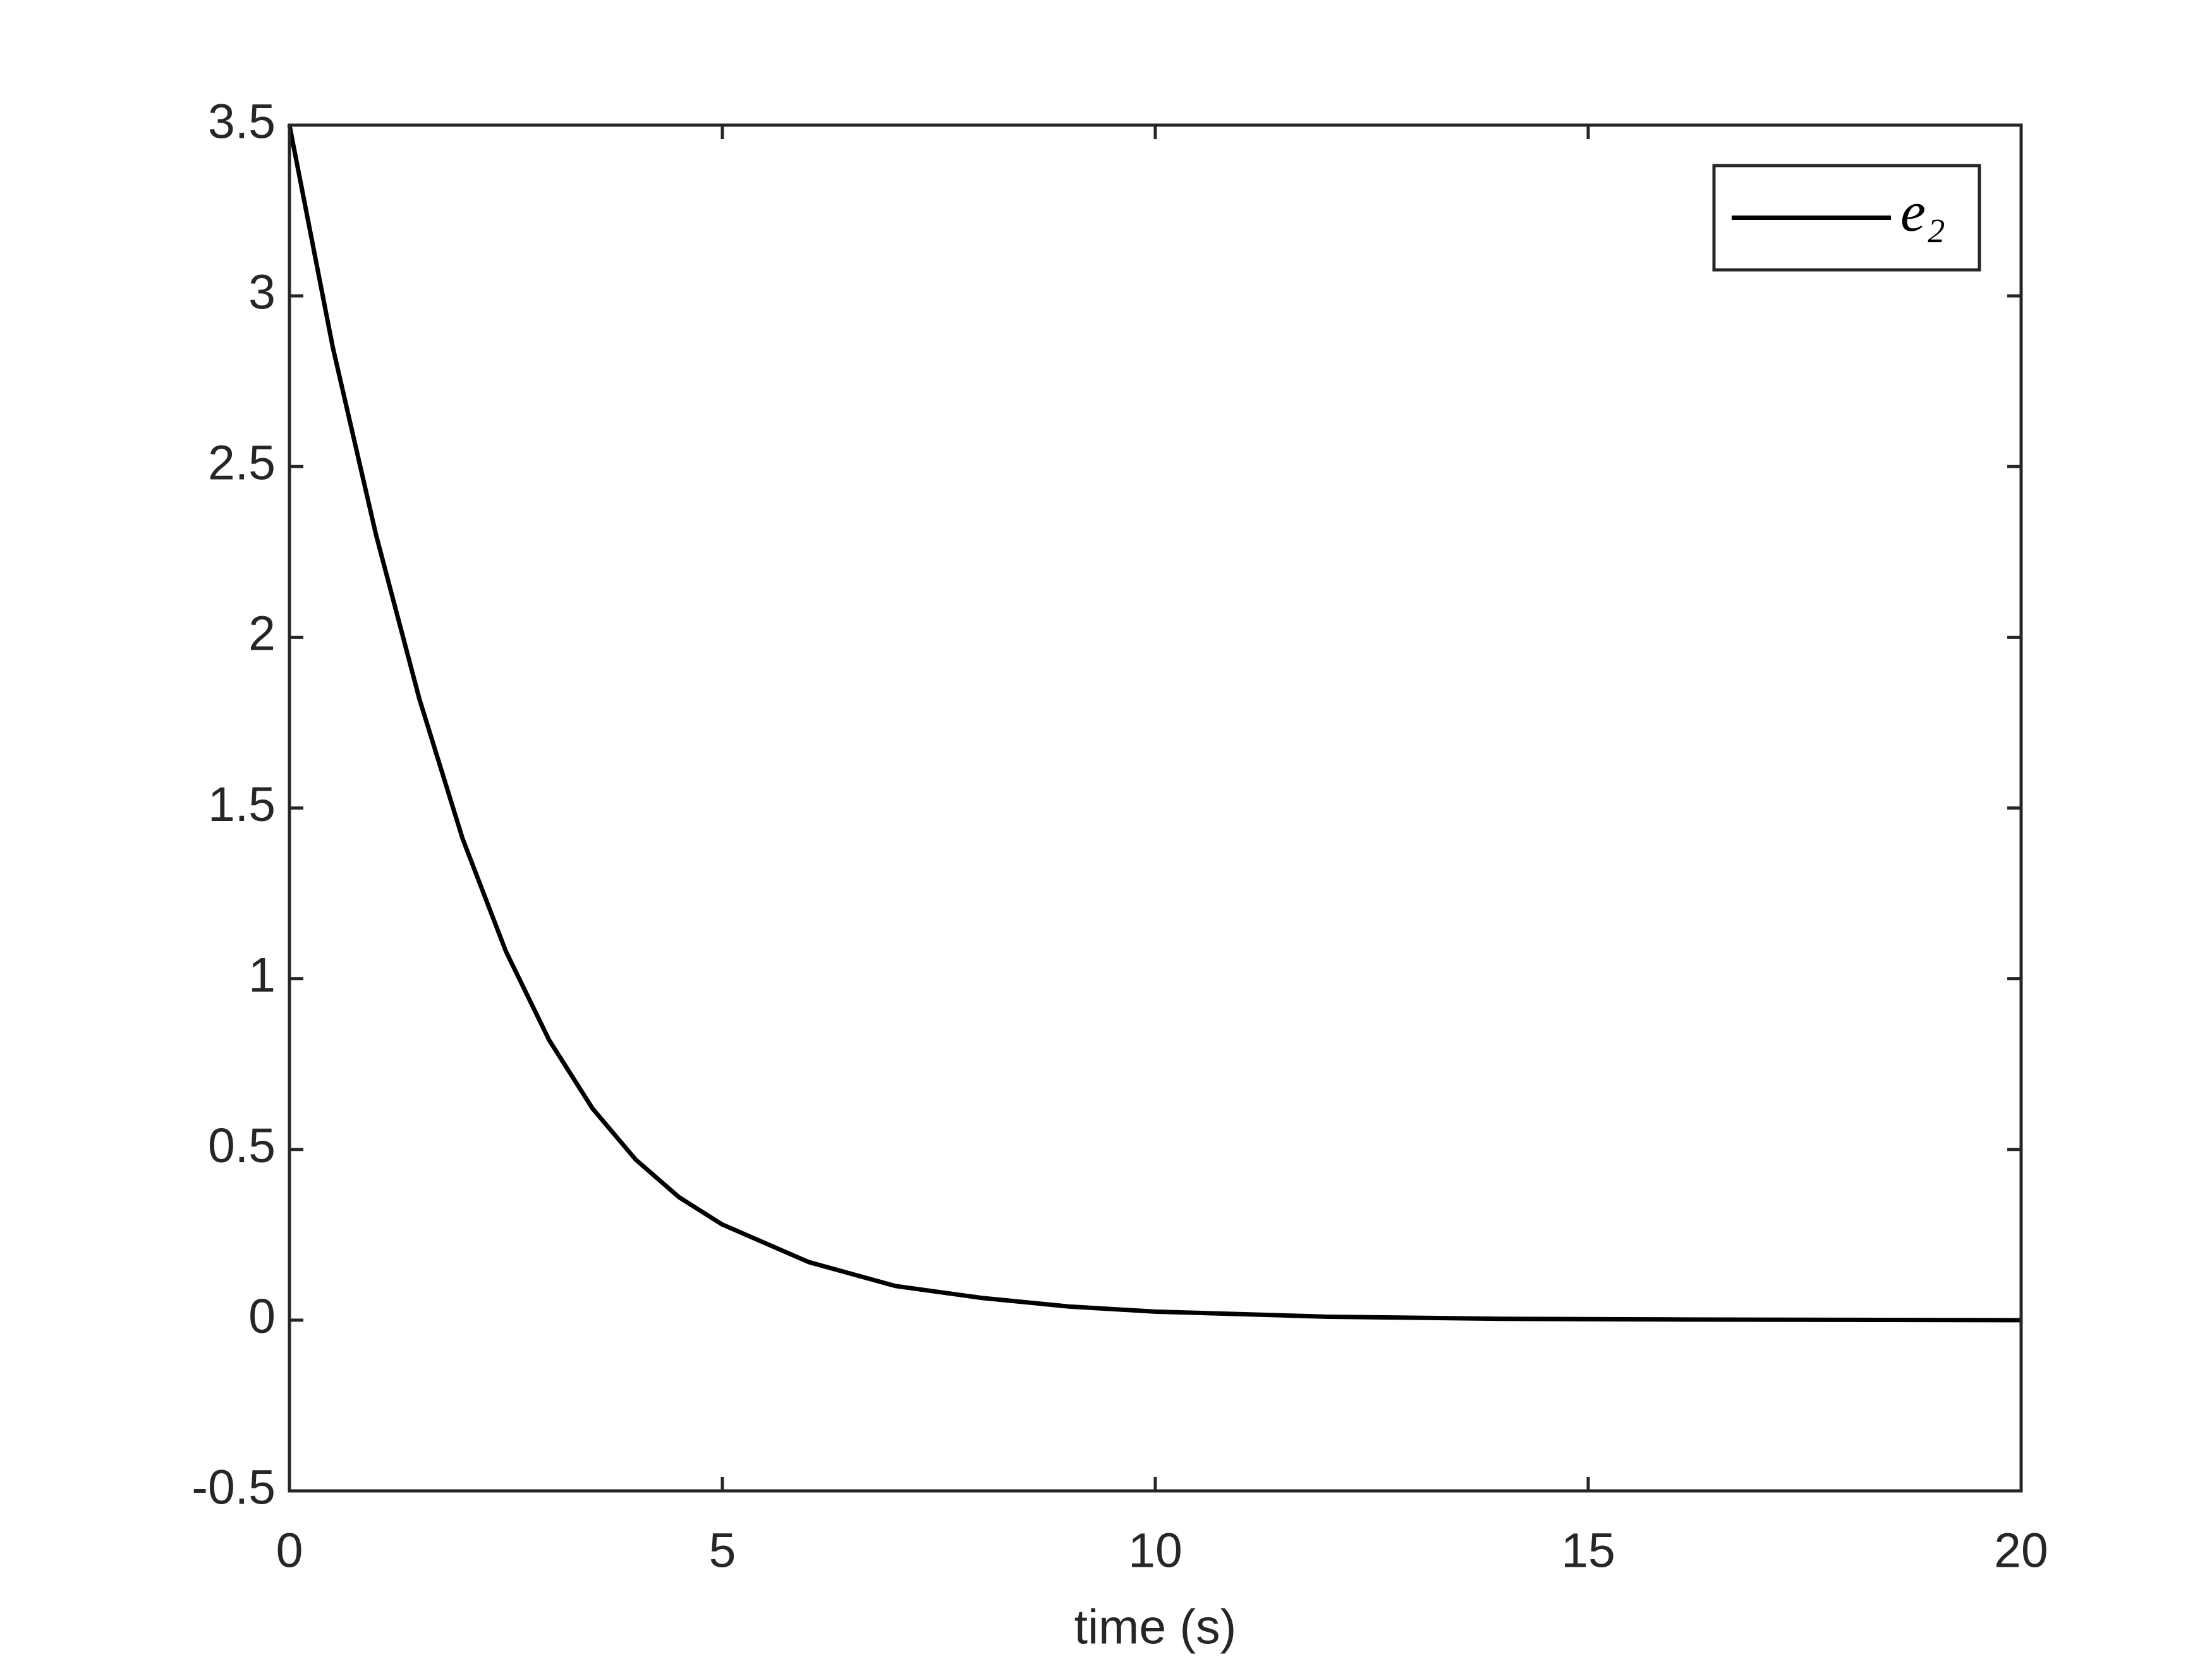 This screenshot has height=1659, width=2212. Describe the element at coordinates (1155, 1550) in the screenshot. I see `x-tick-label: 10` at that location.